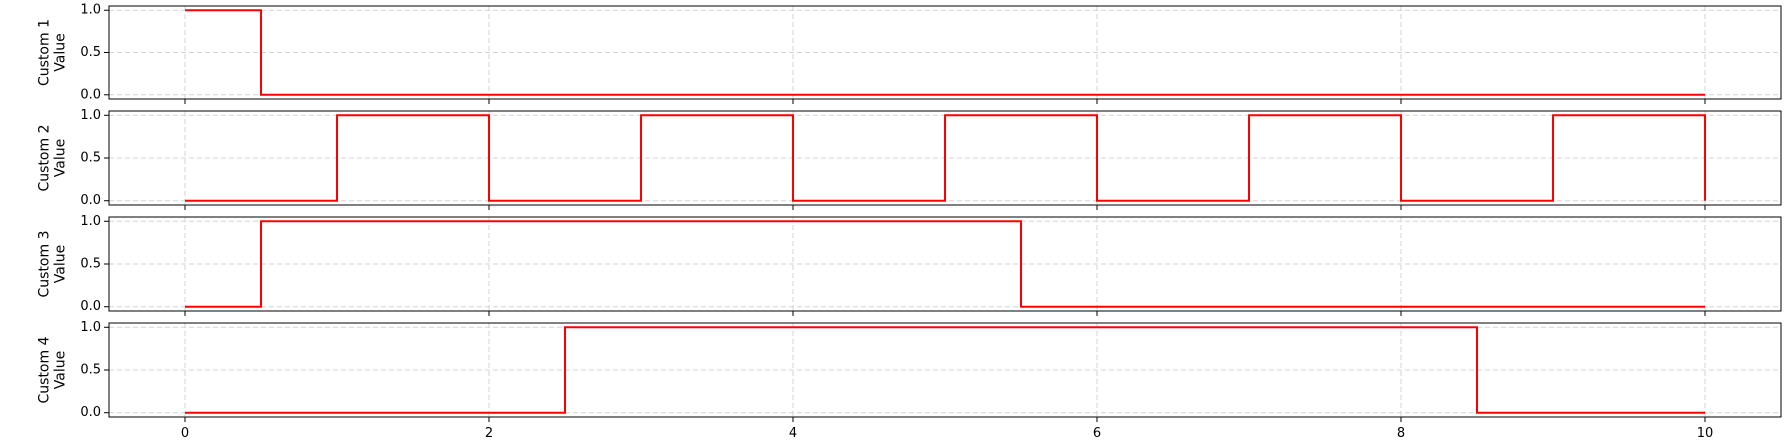  Describe the element at coordinates (45, 158) in the screenshot. I see `y-axis-label-line: Custom 2` at that location.